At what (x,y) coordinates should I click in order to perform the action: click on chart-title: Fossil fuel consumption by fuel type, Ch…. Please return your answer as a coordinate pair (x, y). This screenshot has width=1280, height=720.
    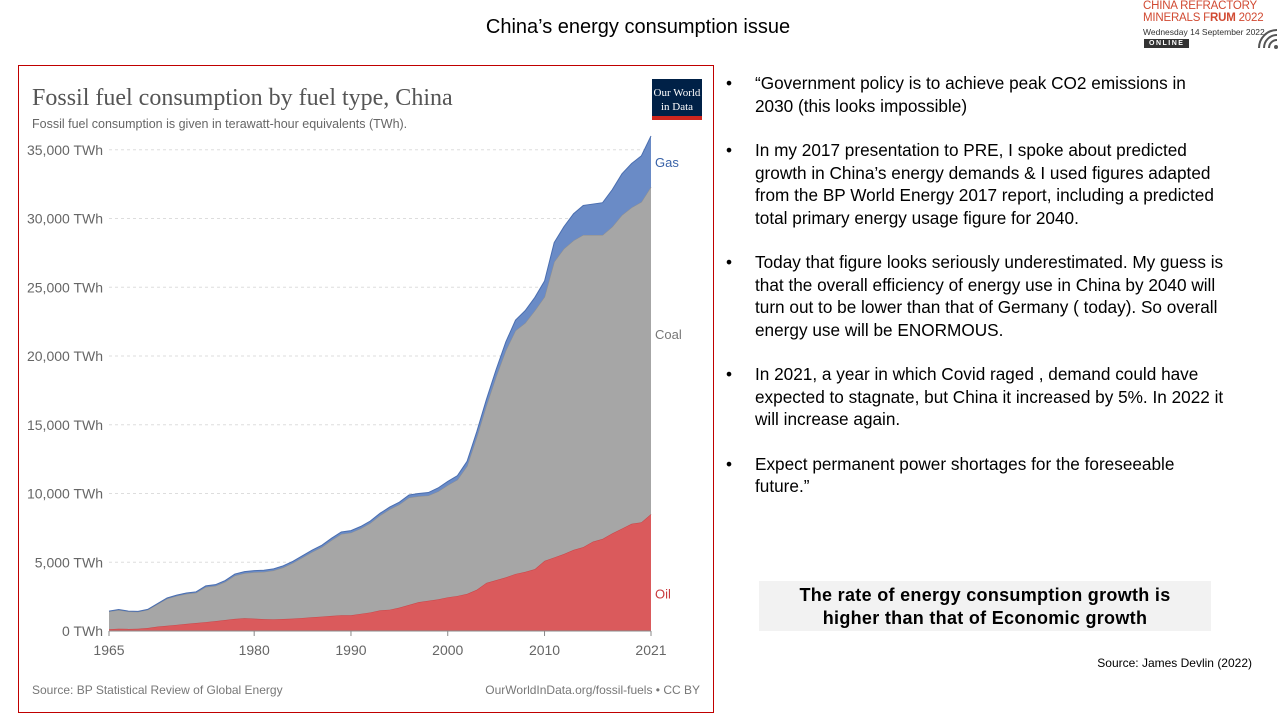
    Looking at the image, I should click on (242, 98).